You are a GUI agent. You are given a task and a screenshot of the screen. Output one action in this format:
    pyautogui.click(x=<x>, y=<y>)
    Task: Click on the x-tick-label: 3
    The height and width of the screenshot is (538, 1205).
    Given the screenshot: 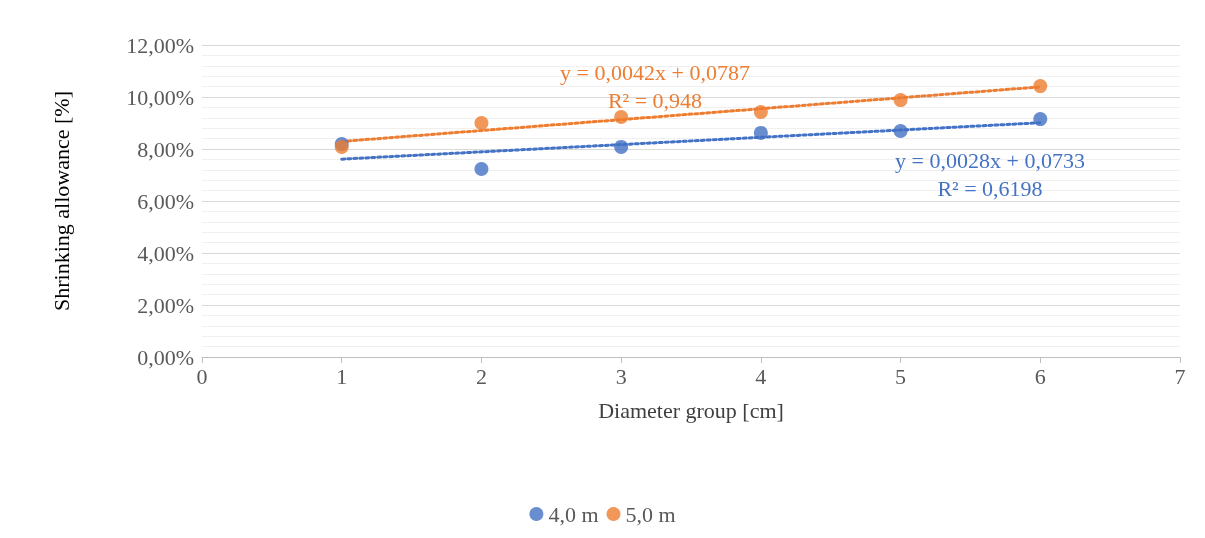 What is the action you would take?
    pyautogui.click(x=621, y=376)
    